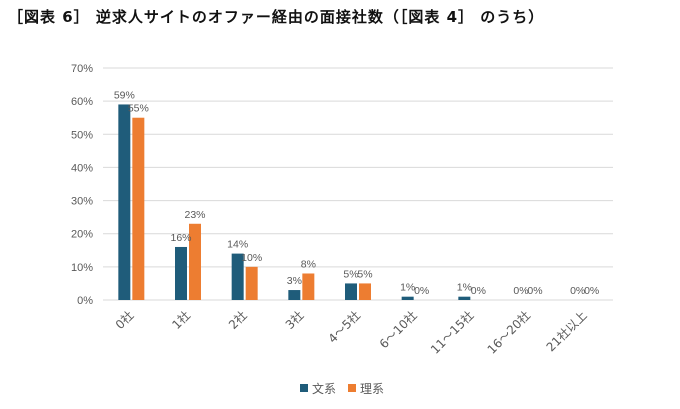 The height and width of the screenshot is (409, 680). Describe the element at coordinates (364, 274) in the screenshot. I see `data-label-rikei-4: 5%` at that location.